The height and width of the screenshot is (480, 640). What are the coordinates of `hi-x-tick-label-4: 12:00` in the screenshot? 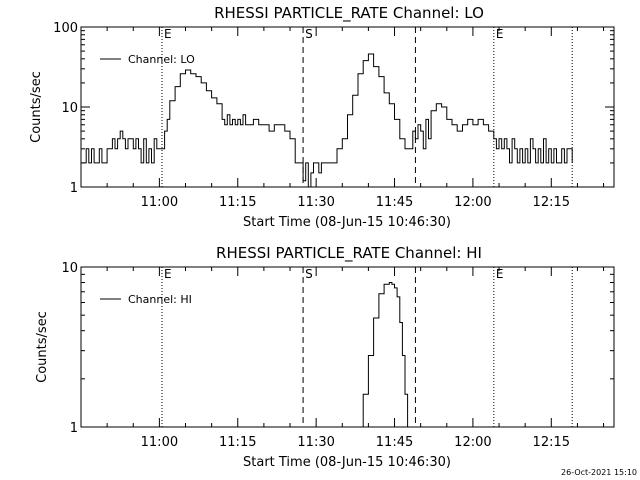 It's located at (472, 442).